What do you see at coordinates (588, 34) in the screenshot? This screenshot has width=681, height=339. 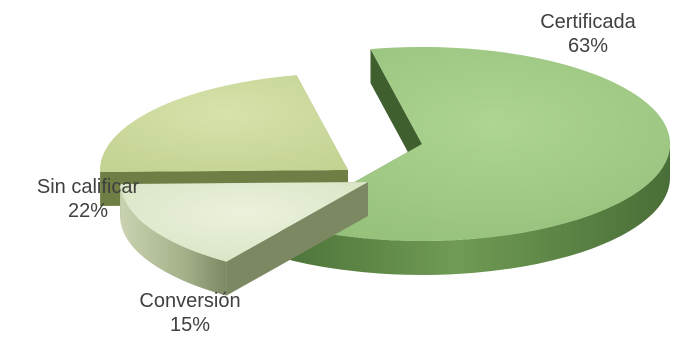 I see `slice-label-certificada: Certificada 63%` at bounding box center [588, 34].